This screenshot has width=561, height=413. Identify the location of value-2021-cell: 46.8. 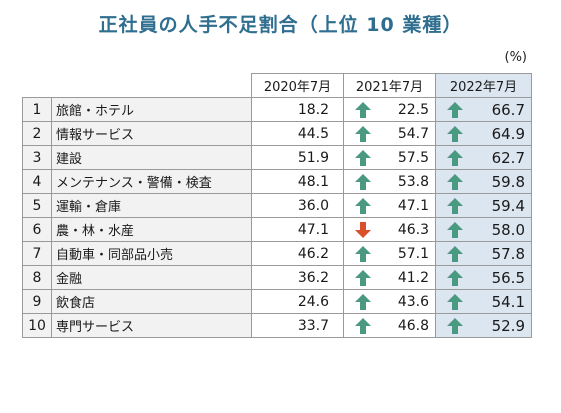
(389, 325).